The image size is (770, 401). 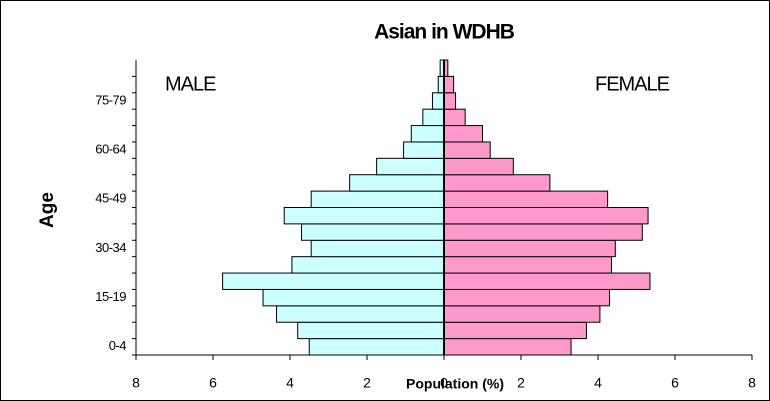 I want to click on y-tick-label: 30-34, so click(x=110, y=247).